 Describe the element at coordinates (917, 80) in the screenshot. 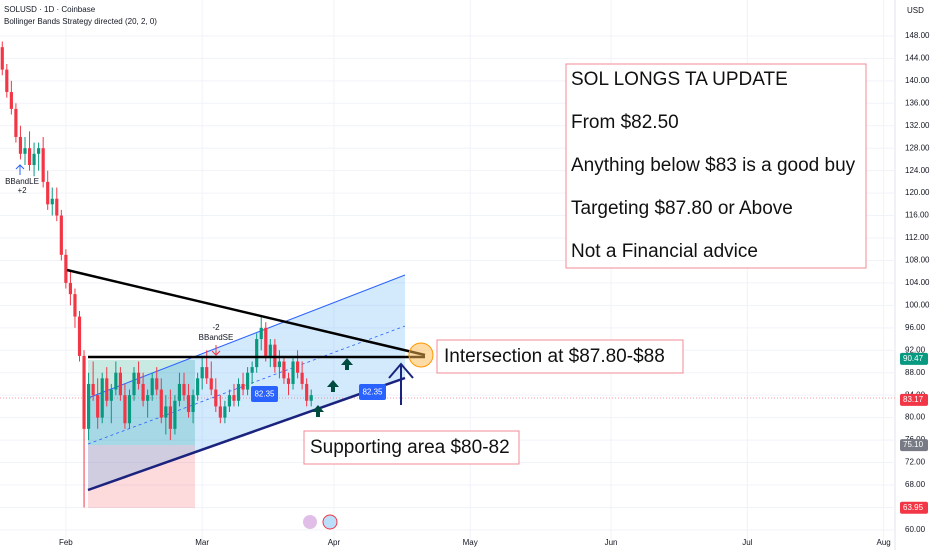

I see `y-tick-label: 140.00` at that location.